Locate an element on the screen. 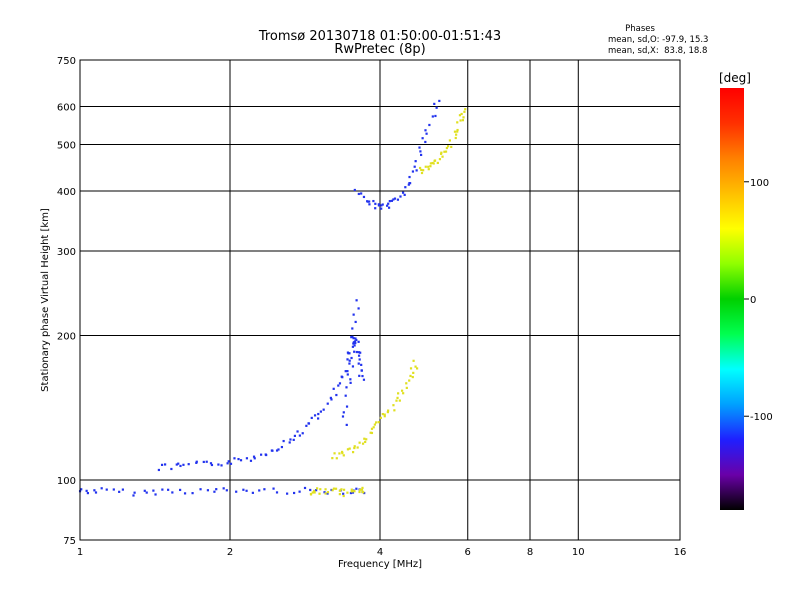  x-tick-label: 8 is located at coordinates (530, 552).